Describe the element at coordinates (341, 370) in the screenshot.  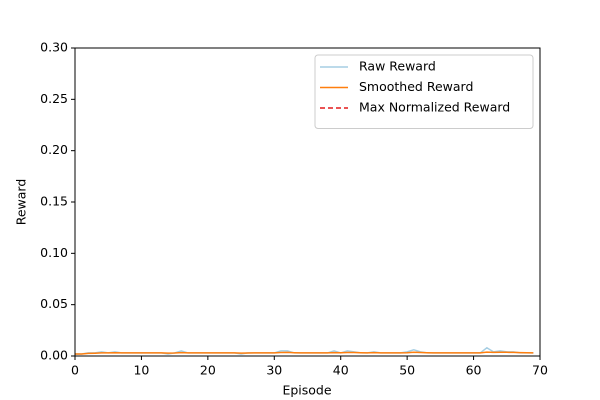
I see `x-tick-label: 40` at that location.